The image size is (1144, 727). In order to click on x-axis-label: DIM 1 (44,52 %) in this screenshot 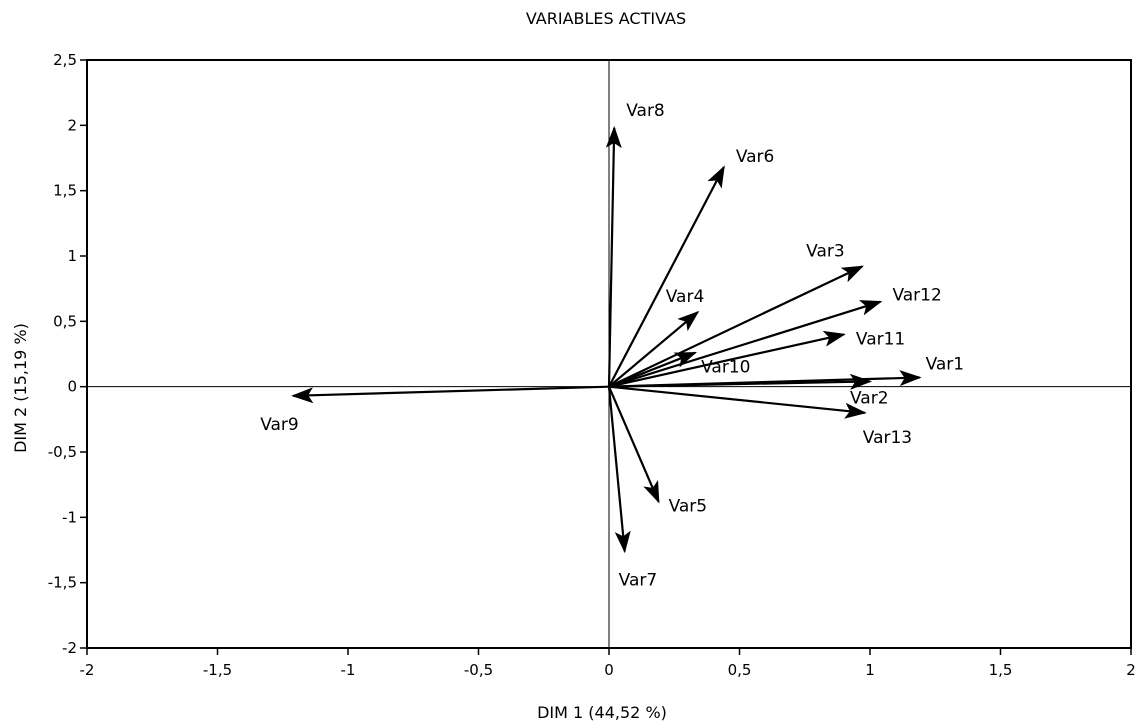, I will do `click(602, 712)`.